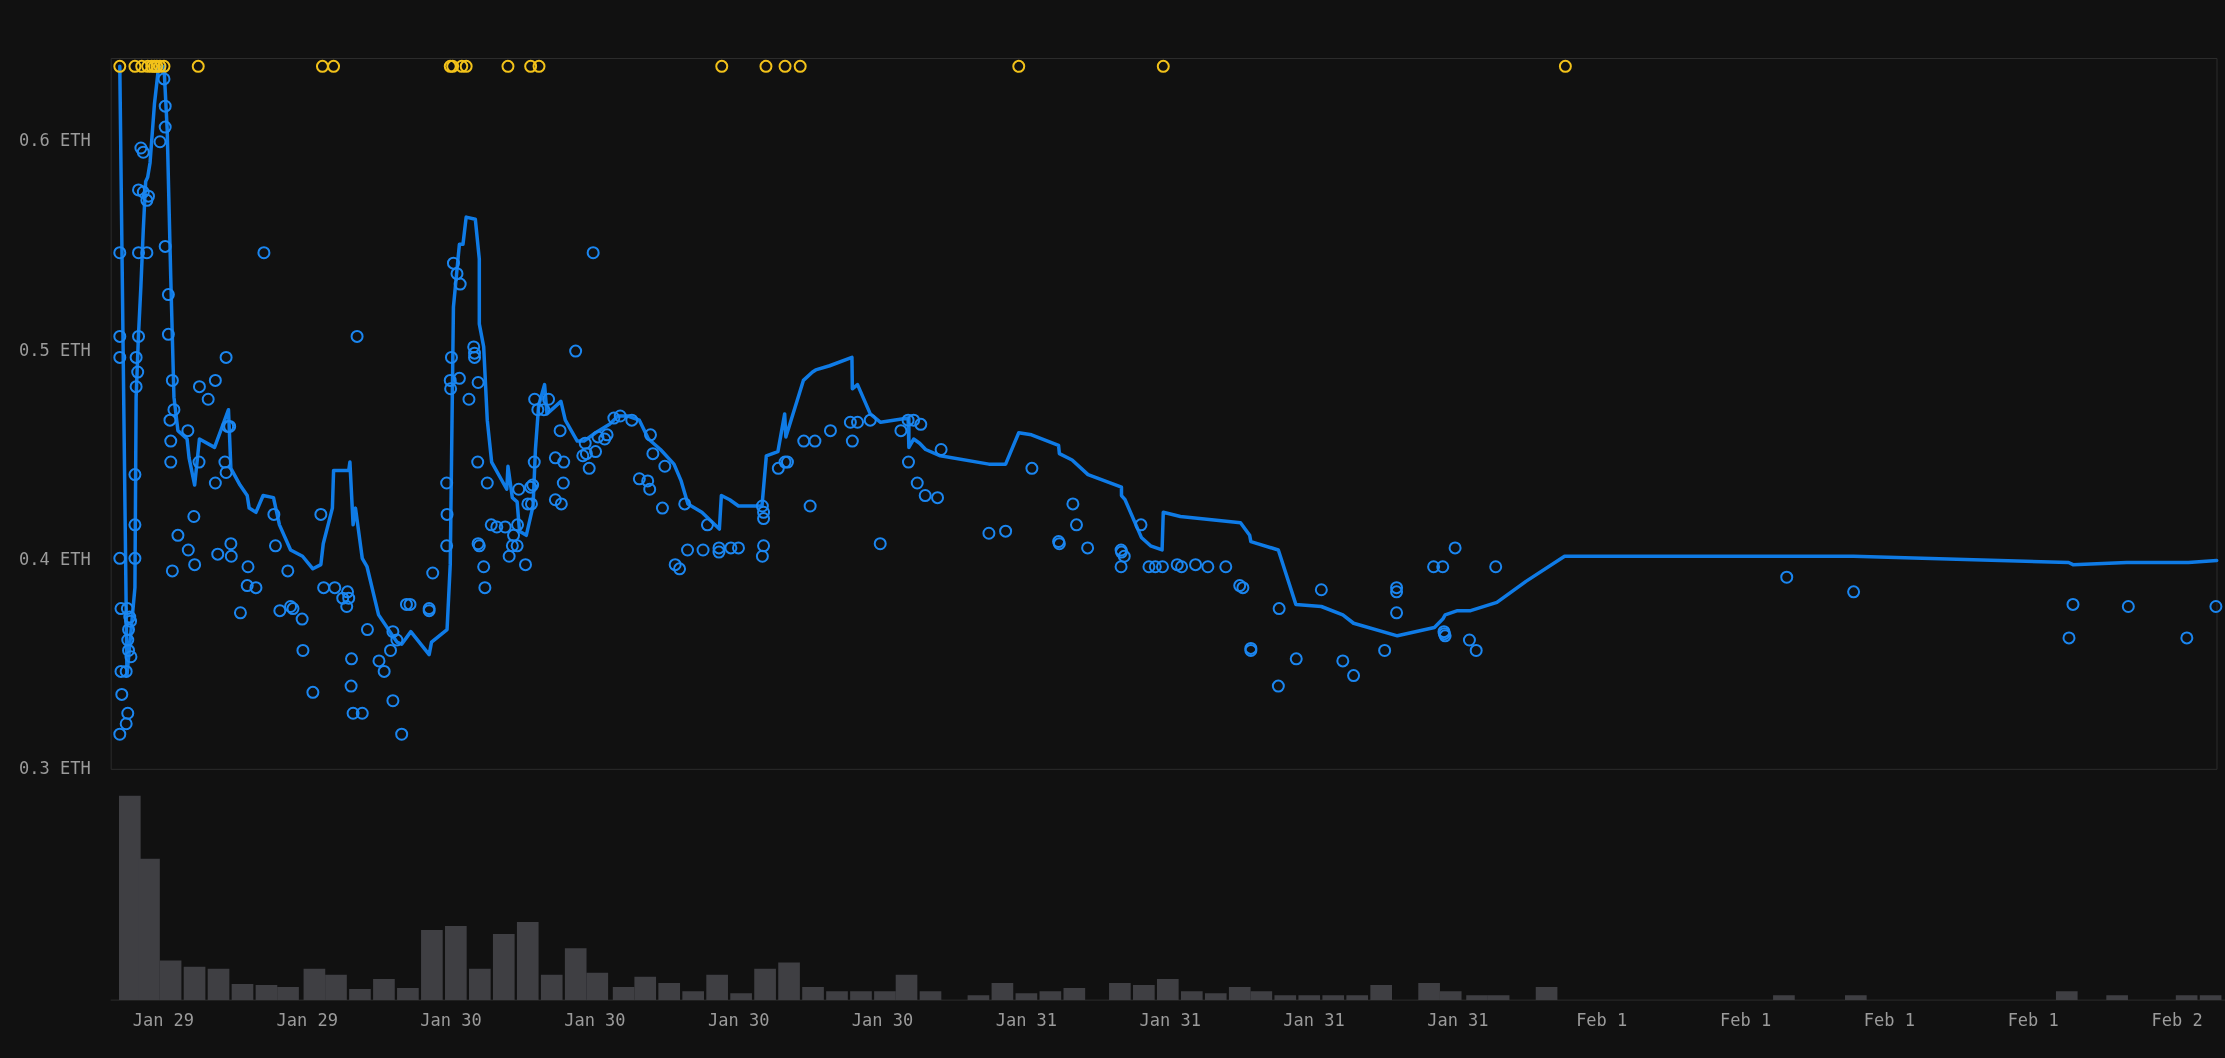 The height and width of the screenshot is (1058, 2225). What do you see at coordinates (55, 768) in the screenshot?
I see `y-tick-label: 0.3 ETH` at bounding box center [55, 768].